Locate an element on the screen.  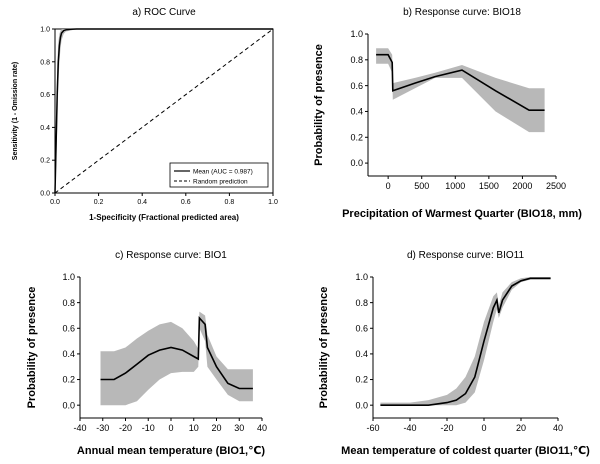
roc-mean-line is located at coordinates (163, 111).